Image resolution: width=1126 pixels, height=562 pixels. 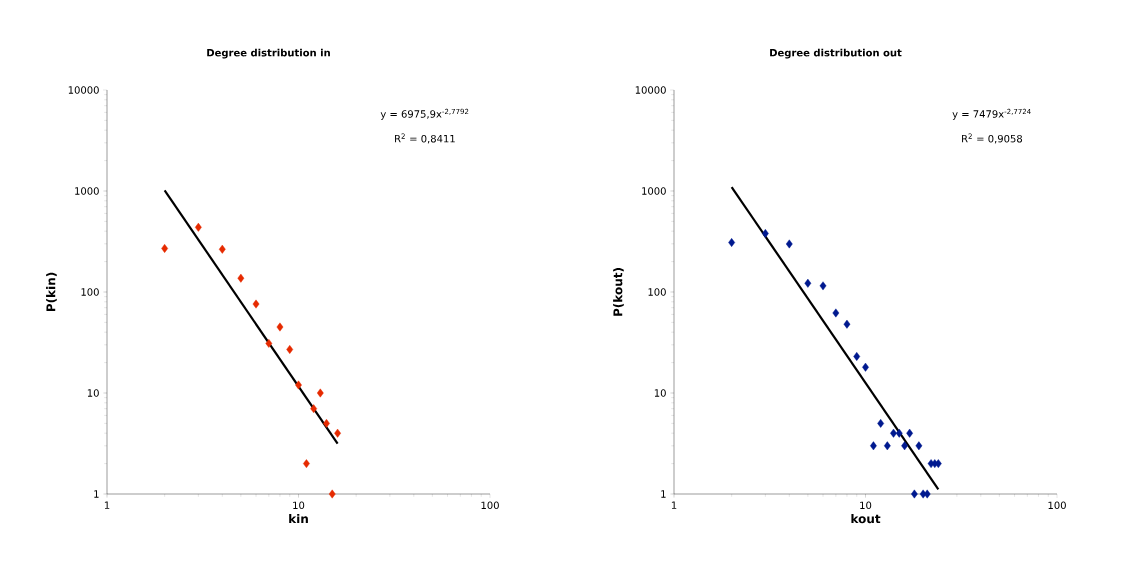 What do you see at coordinates (424, 114) in the screenshot?
I see `annotation: y = 6975,9x$^{-2,7792}$` at bounding box center [424, 114].